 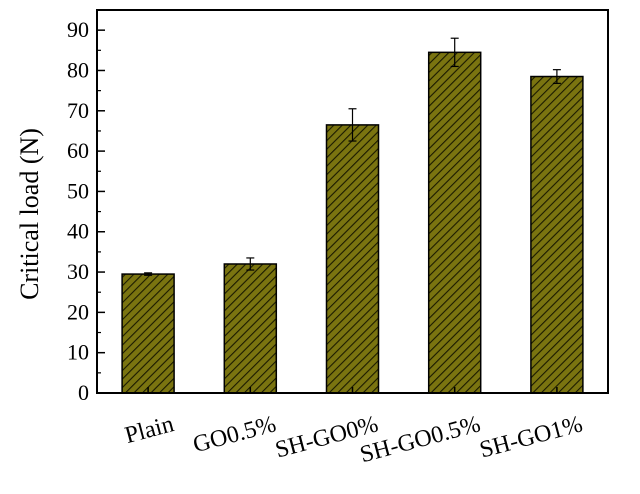 I want to click on x-category-label: SH-GO1%, so click(x=531, y=437).